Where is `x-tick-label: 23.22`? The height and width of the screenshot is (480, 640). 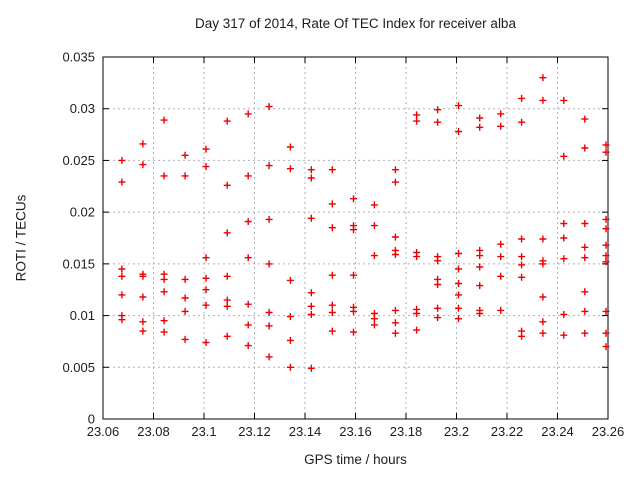
x-tick-label: 23.22 is located at coordinates (507, 431).